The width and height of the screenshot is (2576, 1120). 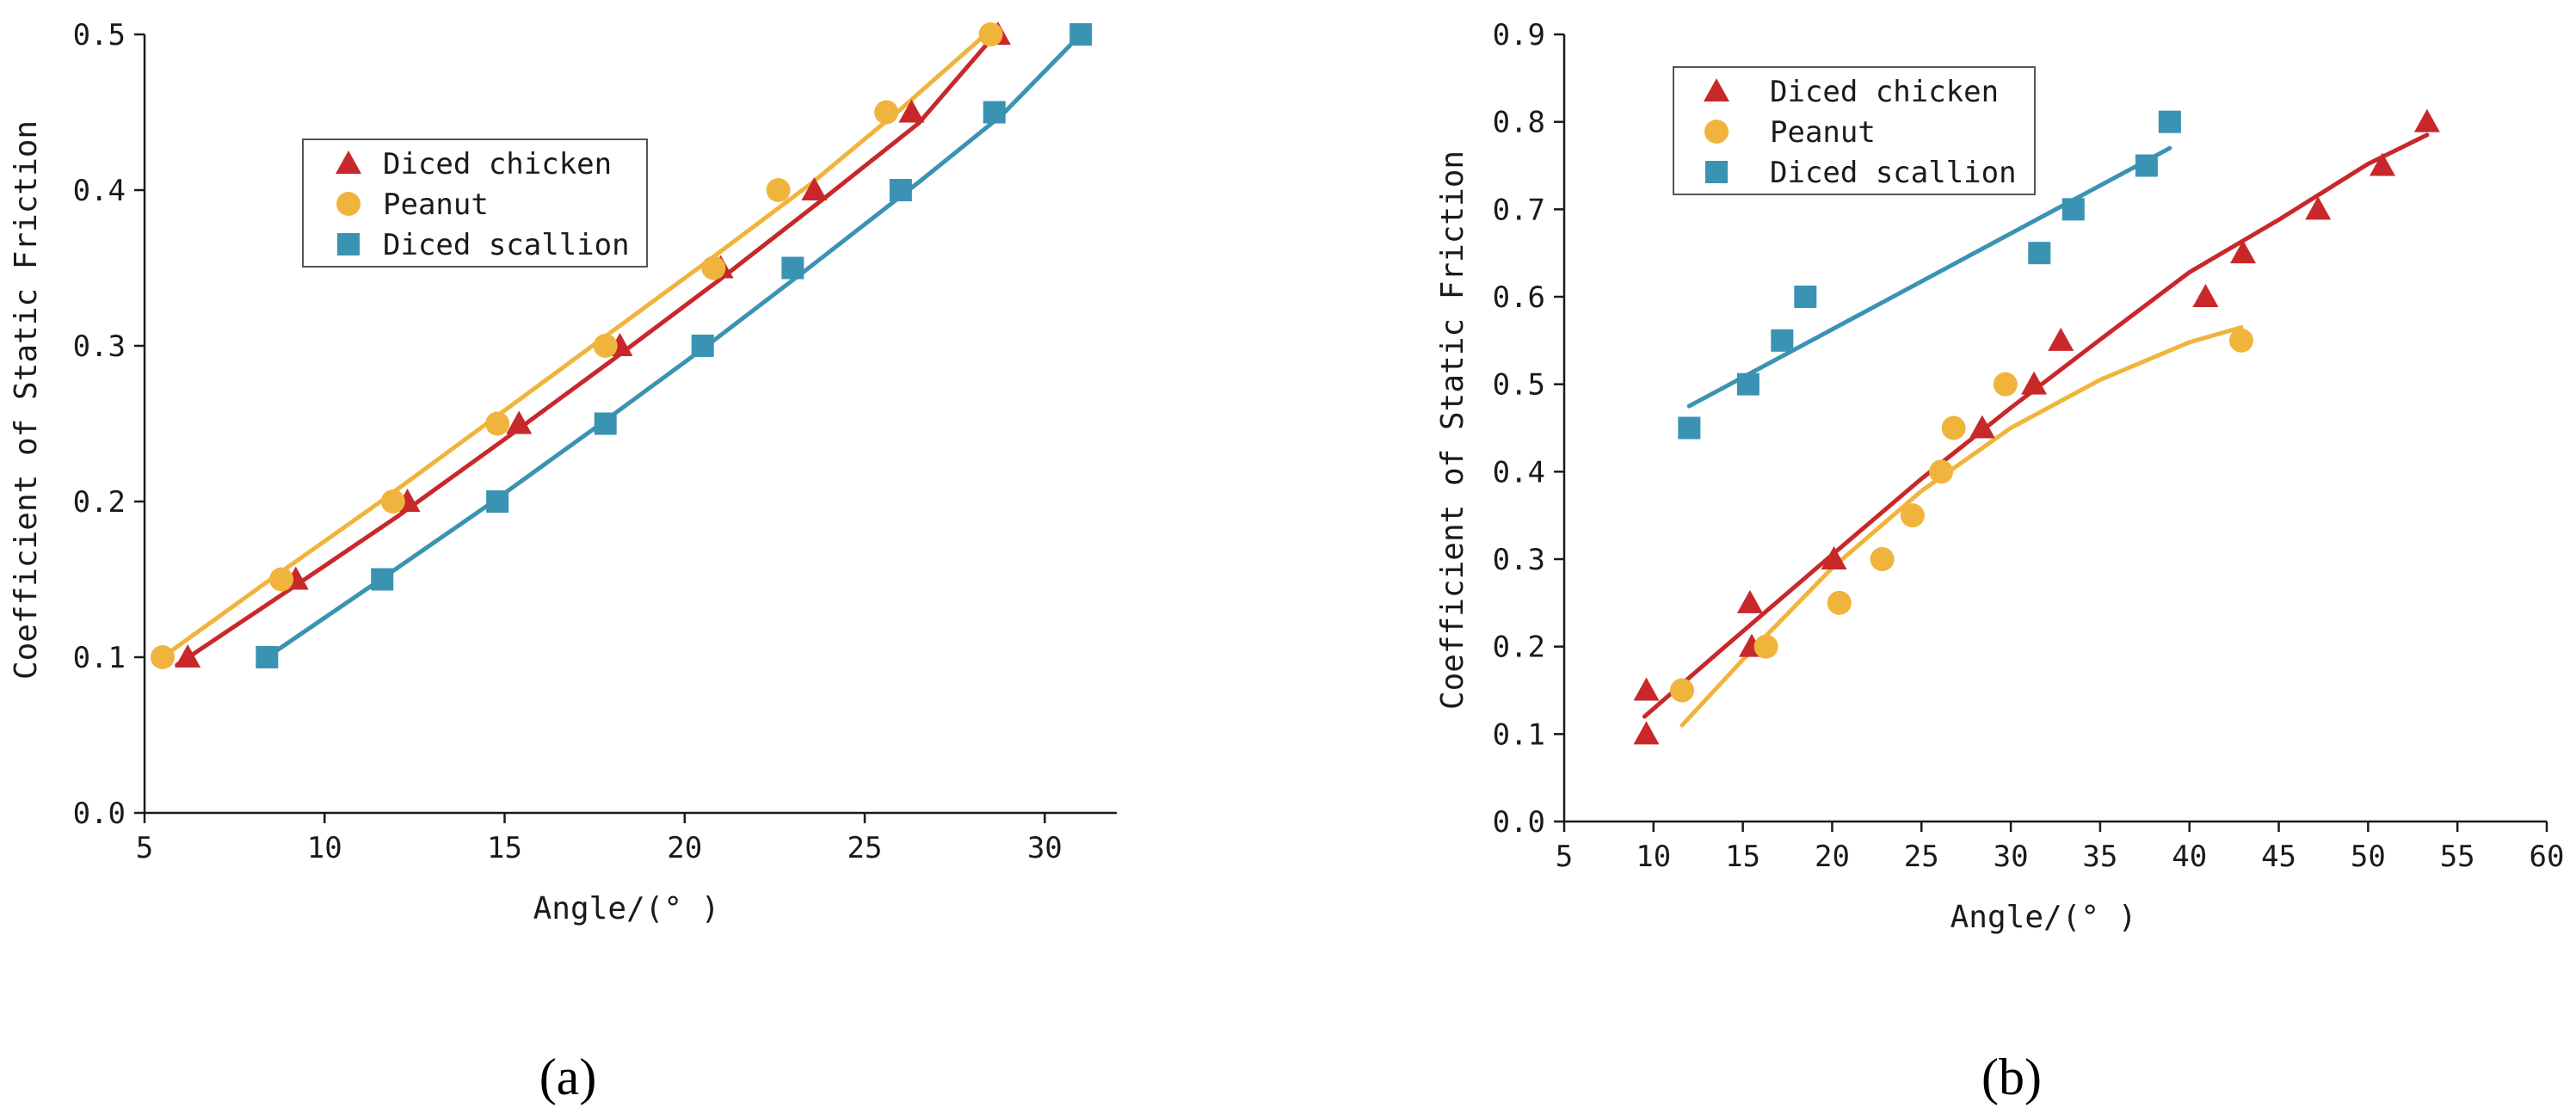 What do you see at coordinates (865, 848) in the screenshot?
I see `x-tick-label: 25` at bounding box center [865, 848].